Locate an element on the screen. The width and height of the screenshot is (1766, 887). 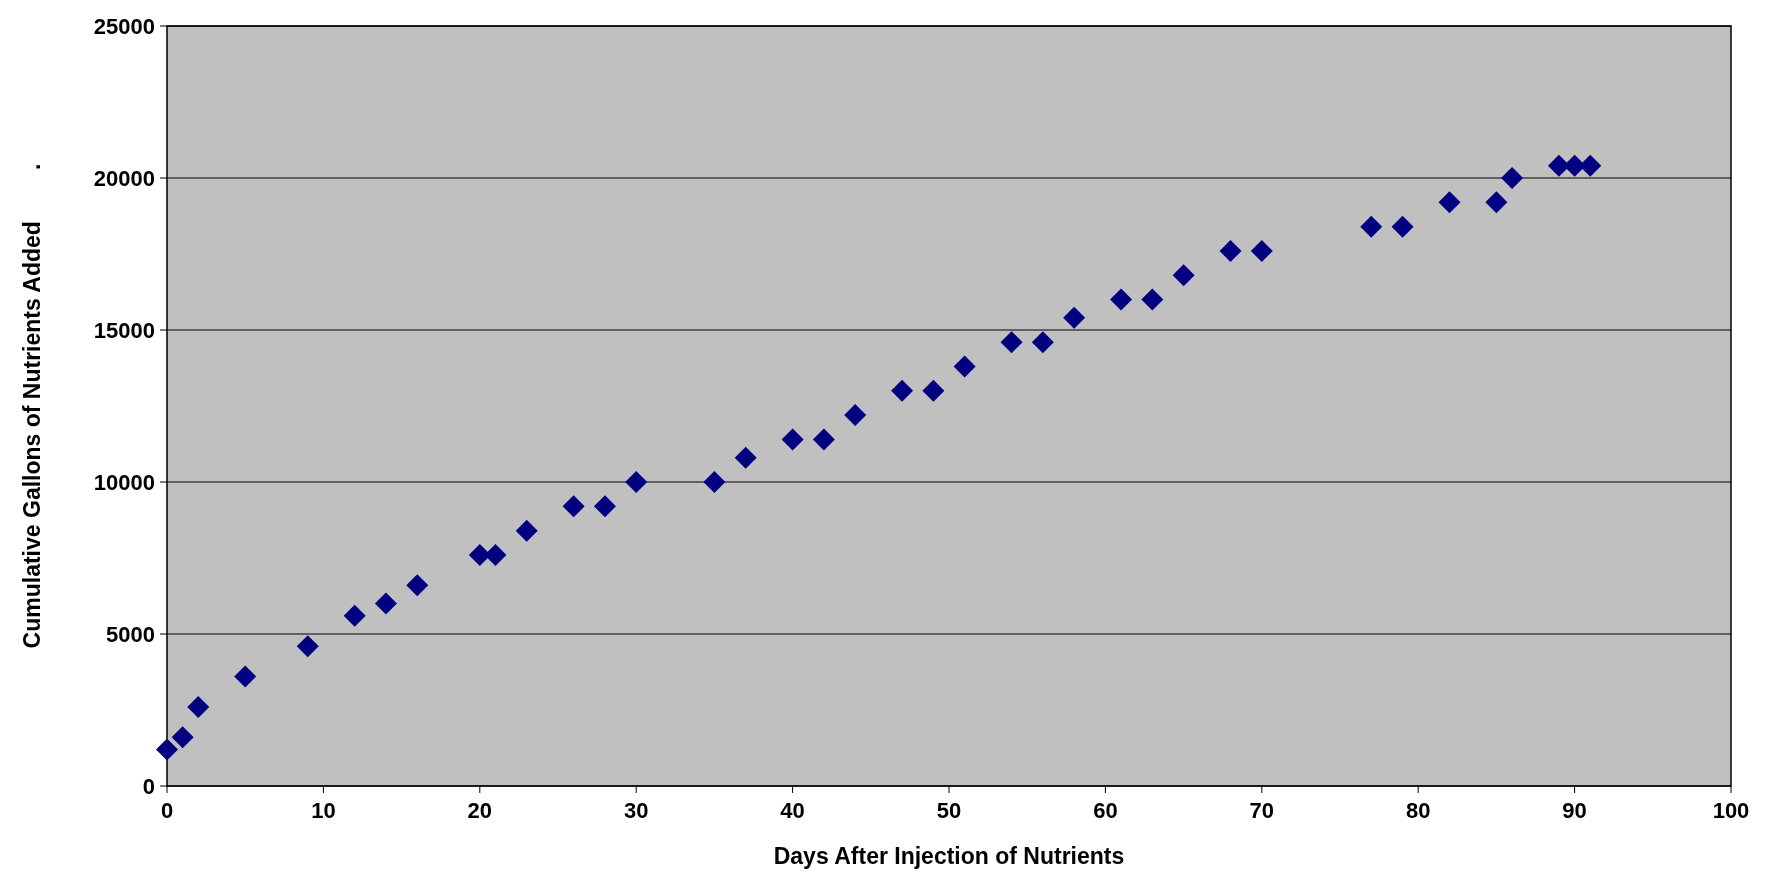
x-tick-label: 20 is located at coordinates (480, 810).